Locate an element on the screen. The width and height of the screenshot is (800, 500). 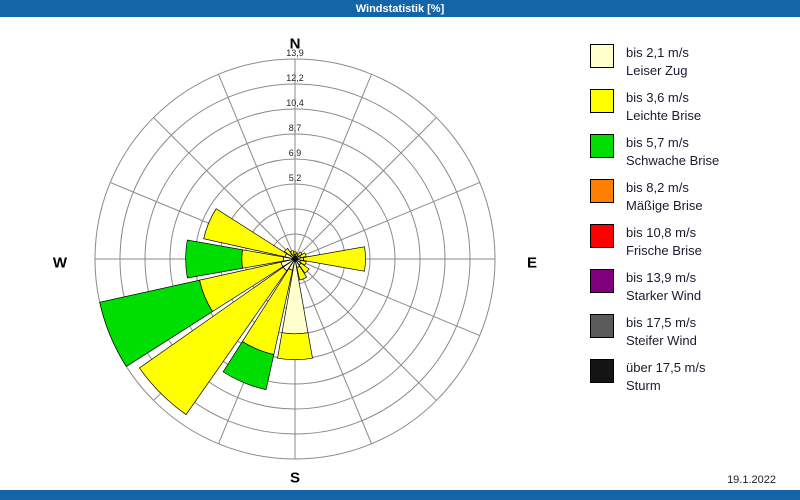
legend-speed: bis 10,8 m/s is located at coordinates (661, 232).